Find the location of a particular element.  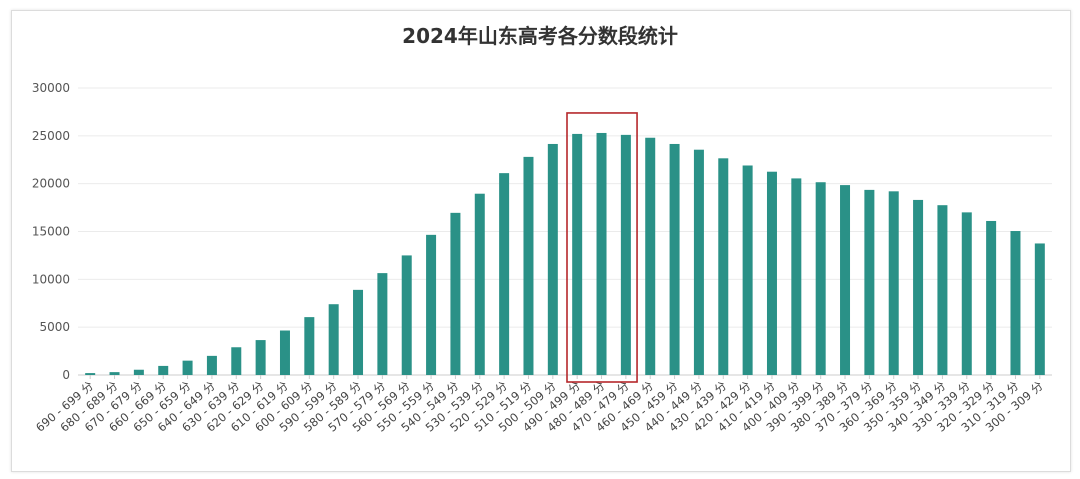

y-tick-label: 30000 is located at coordinates (51, 88).